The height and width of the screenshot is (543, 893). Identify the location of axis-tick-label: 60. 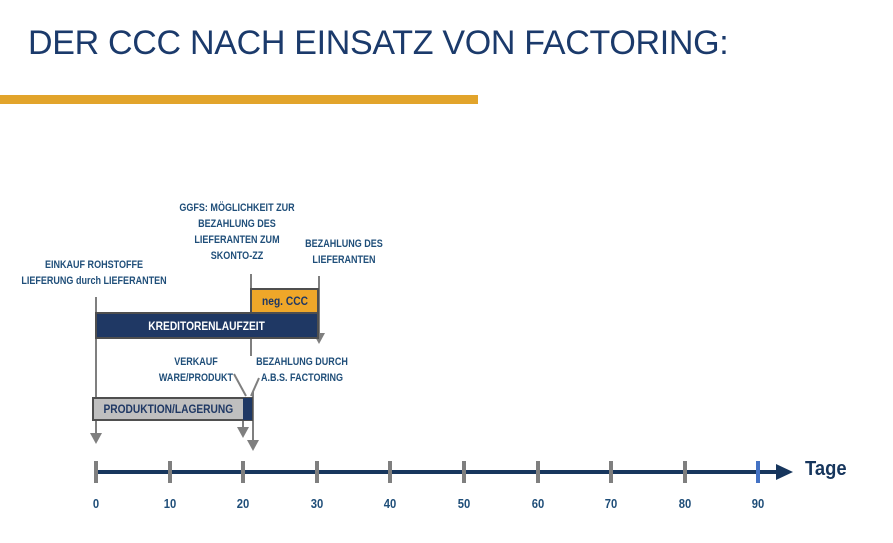
(537, 504).